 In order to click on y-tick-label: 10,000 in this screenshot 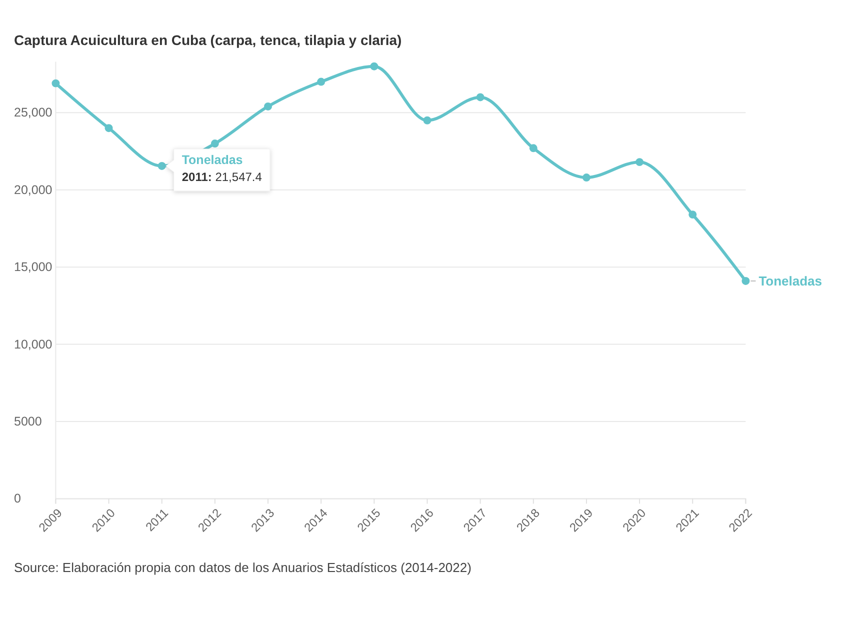, I will do `click(33, 344)`.